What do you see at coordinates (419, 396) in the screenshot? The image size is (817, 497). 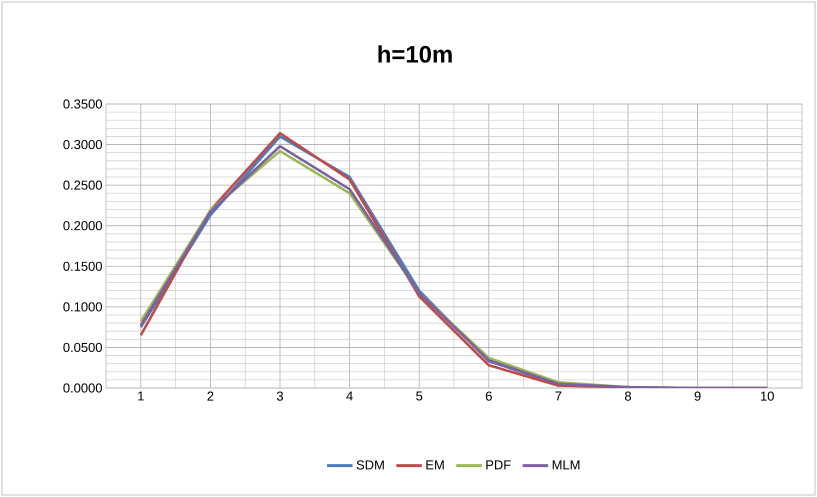 I see `x-tick-label: 5` at bounding box center [419, 396].